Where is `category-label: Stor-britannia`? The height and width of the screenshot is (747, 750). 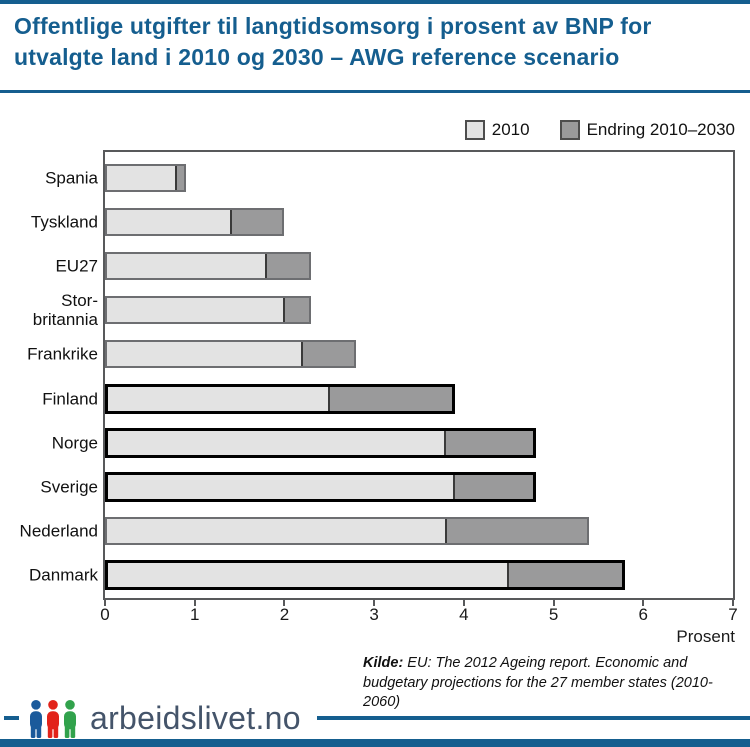
category-label: Stor-britannia is located at coordinates (65, 310).